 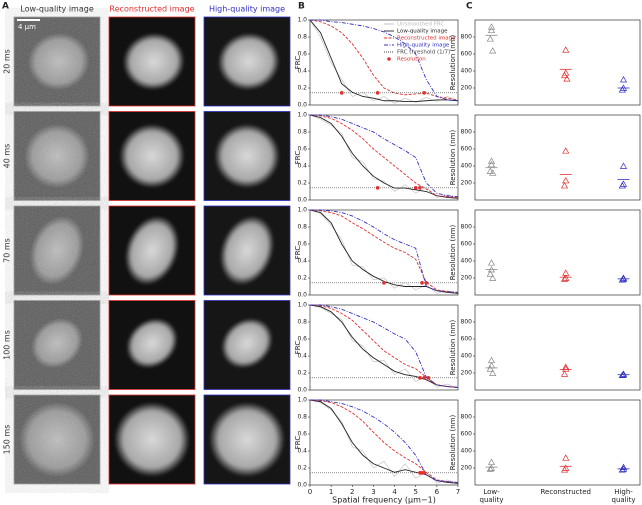 What do you see at coordinates (302, 37) in the screenshot?
I see `y-tick-label: 0.8` at bounding box center [302, 37].